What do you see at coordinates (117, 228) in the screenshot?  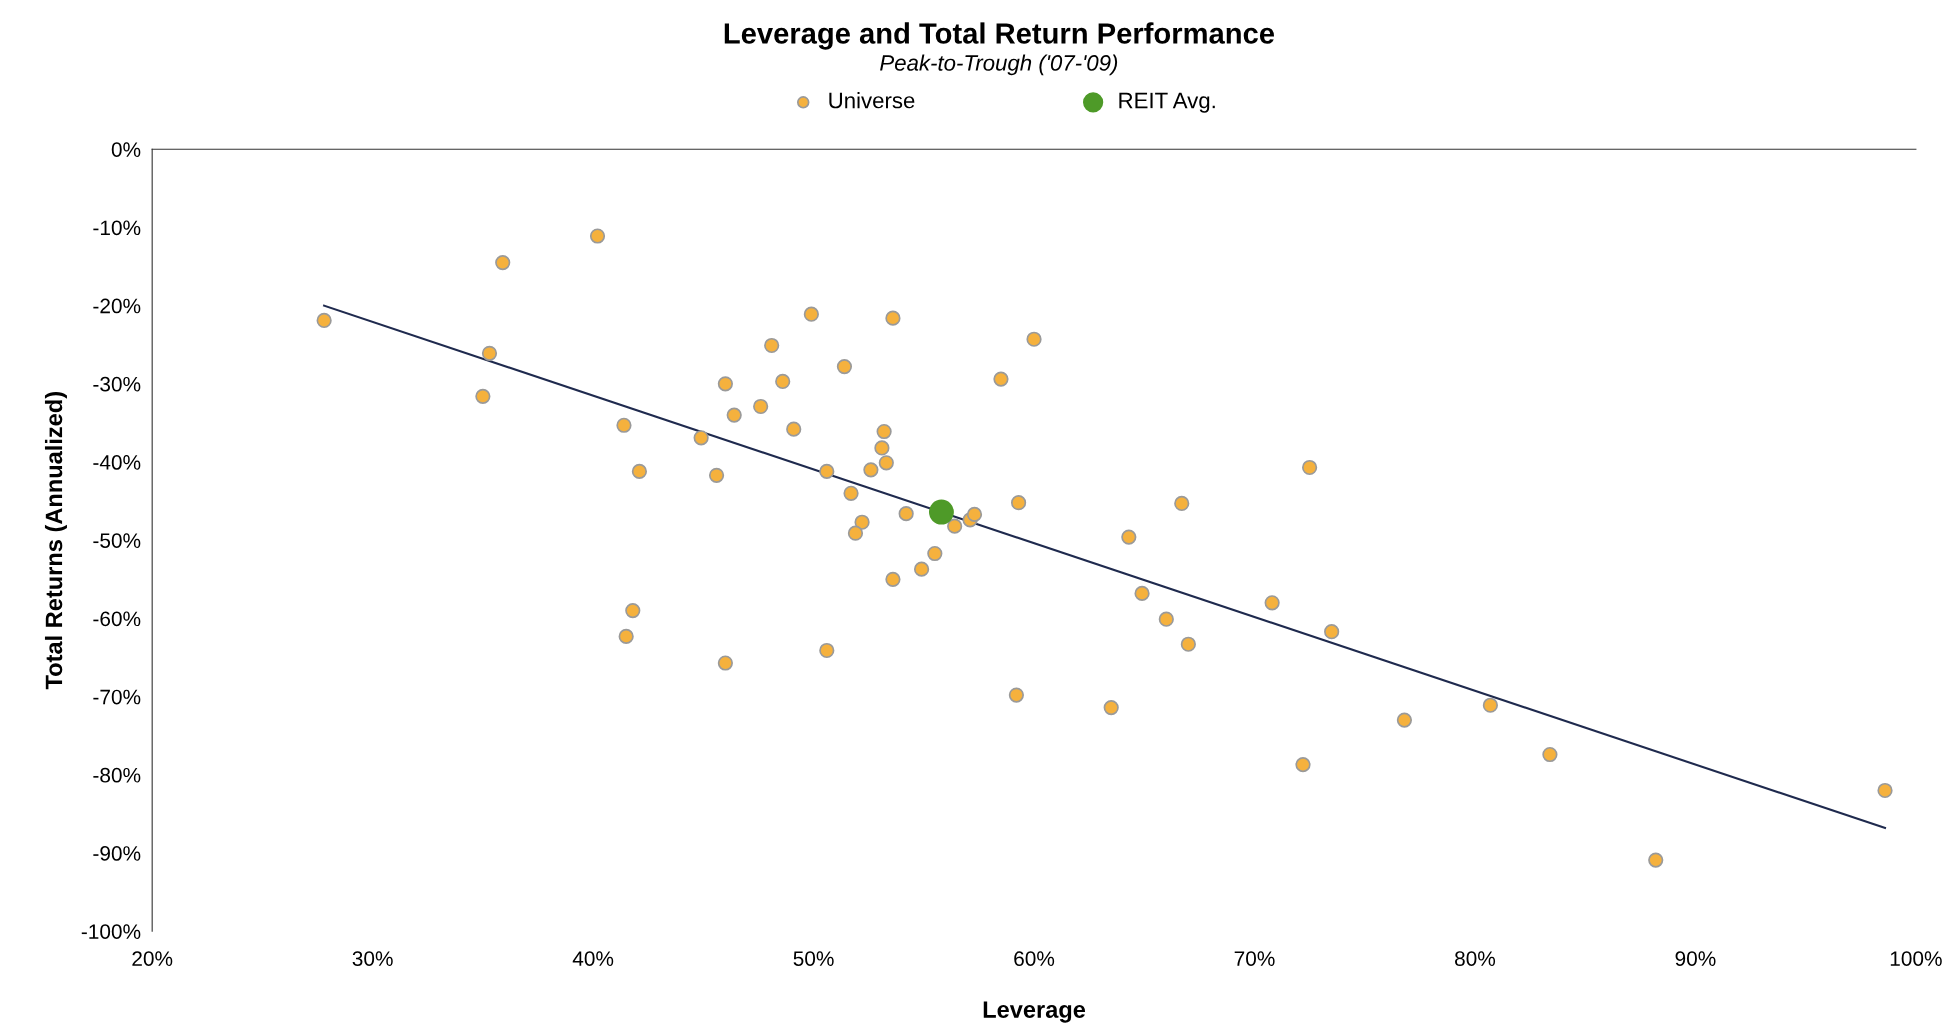 I see `y-tick-label: -10%` at bounding box center [117, 228].